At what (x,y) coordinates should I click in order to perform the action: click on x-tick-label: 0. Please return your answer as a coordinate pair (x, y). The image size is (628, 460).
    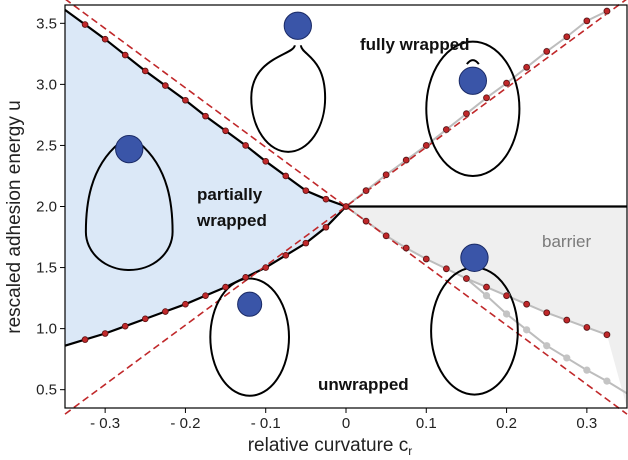
    Looking at the image, I should click on (346, 423).